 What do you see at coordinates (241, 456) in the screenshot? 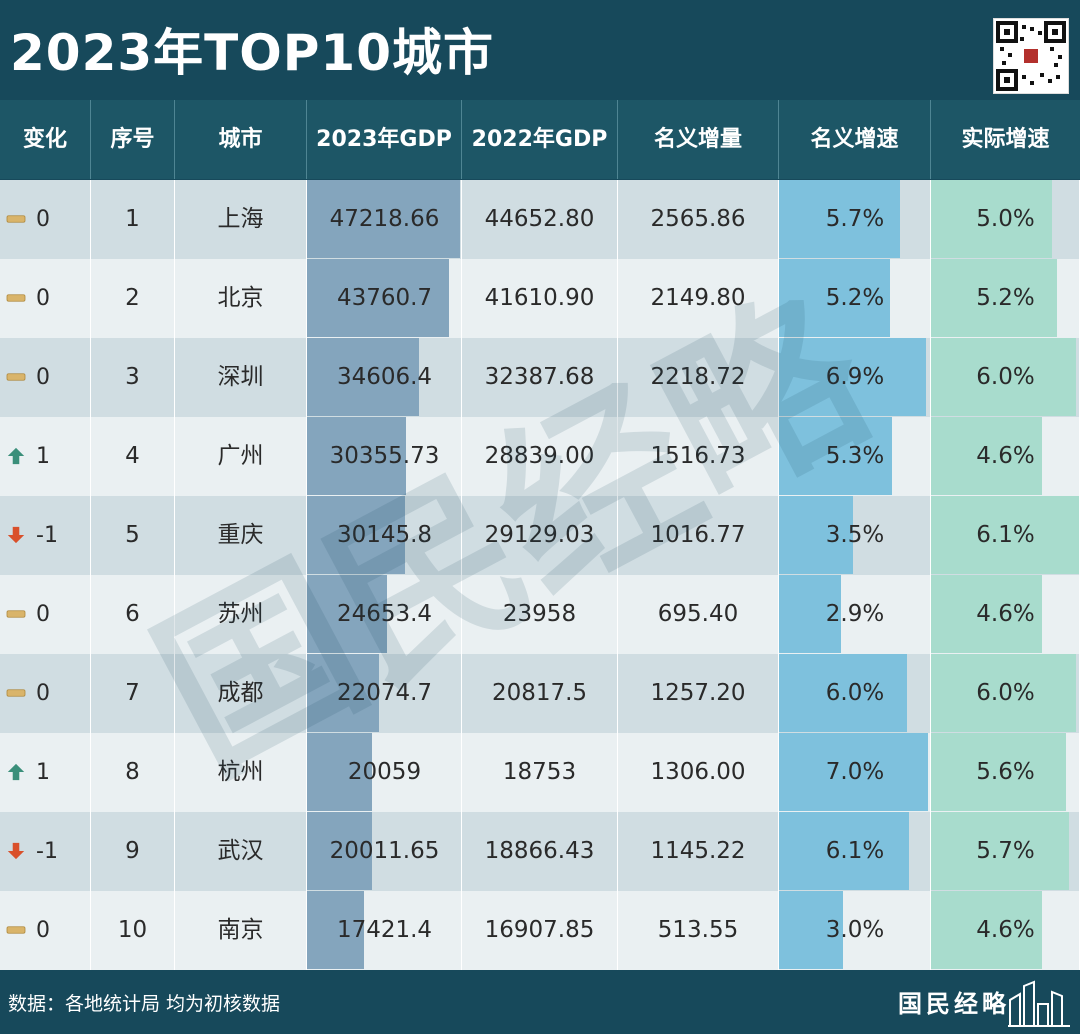
I see `city-cell: 广州` at bounding box center [241, 456].